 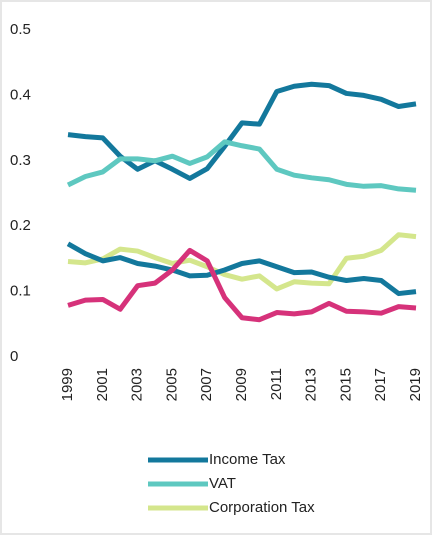 I want to click on x-tick-label: 2019, so click(x=415, y=384).